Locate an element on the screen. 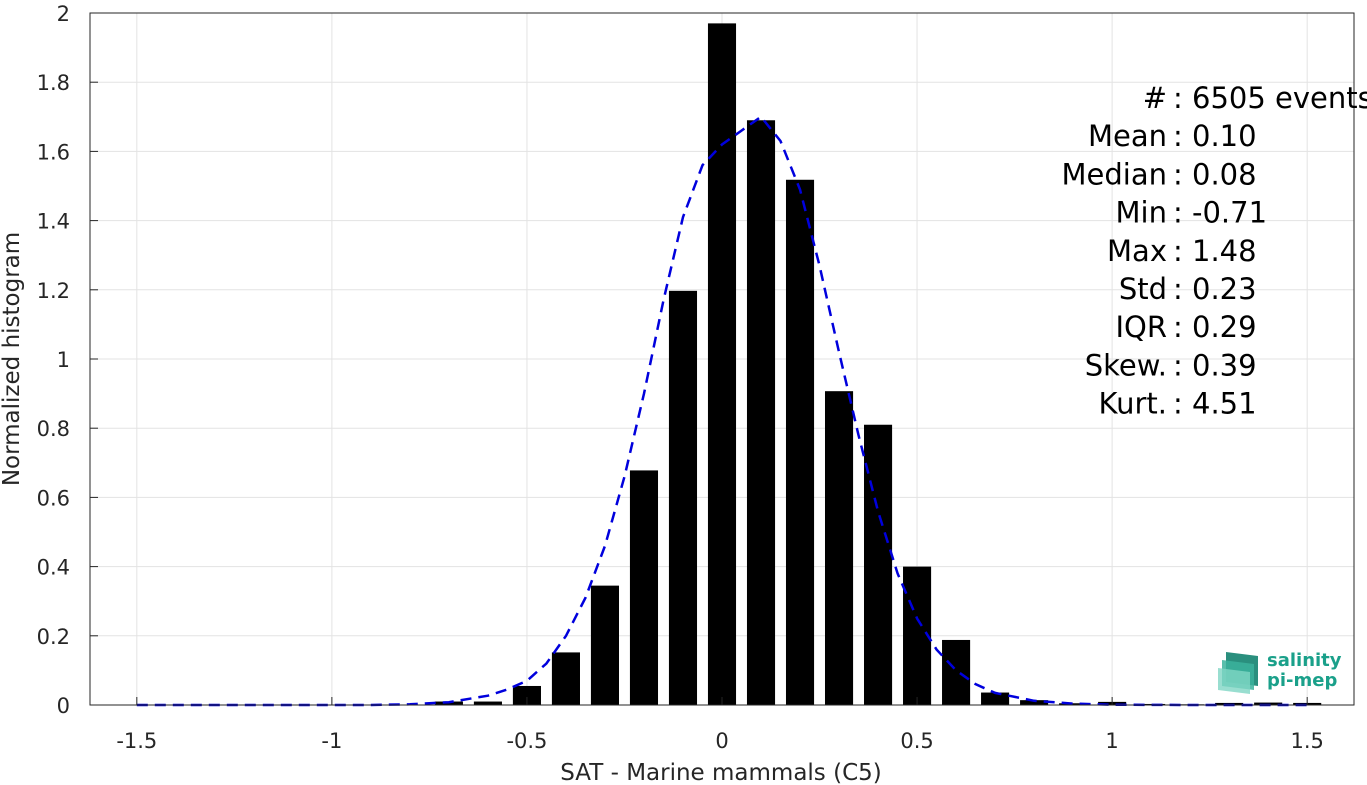 The image size is (1367, 785). y-tick-label: 0.4 is located at coordinates (53, 568).